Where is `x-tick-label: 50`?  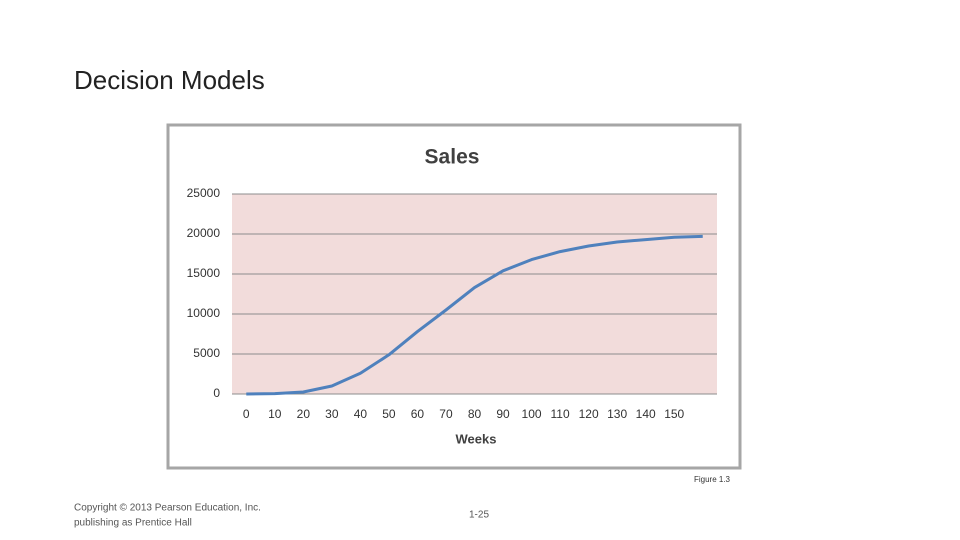
x-tick-label: 50 is located at coordinates (389, 414).